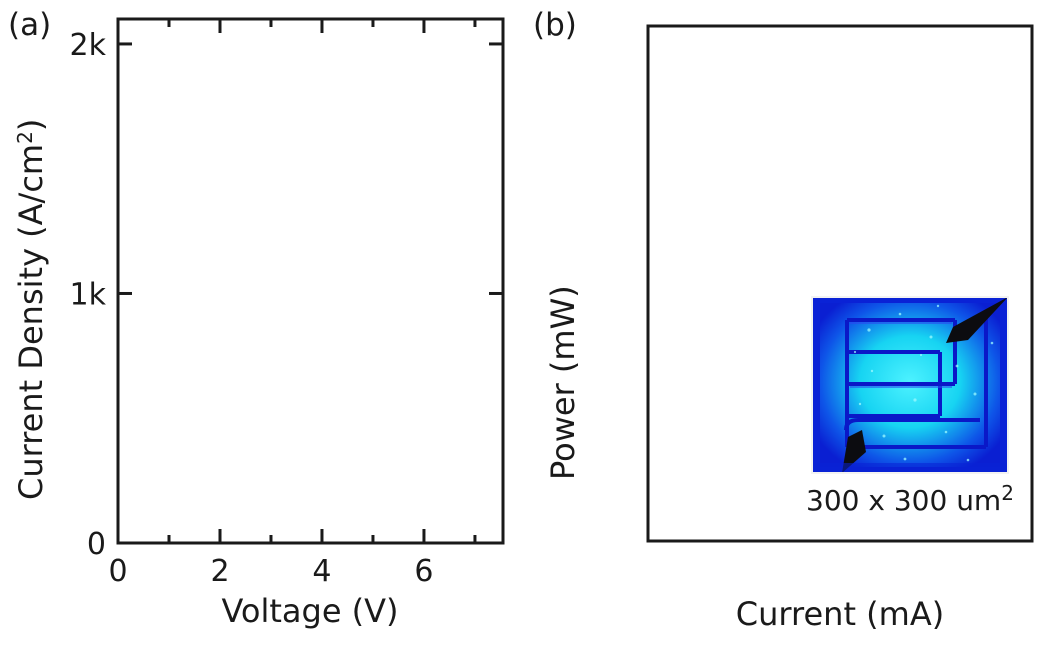 The width and height of the screenshot is (1045, 645). I want to click on inset-probe-tip-bottom, so click(854, 451).